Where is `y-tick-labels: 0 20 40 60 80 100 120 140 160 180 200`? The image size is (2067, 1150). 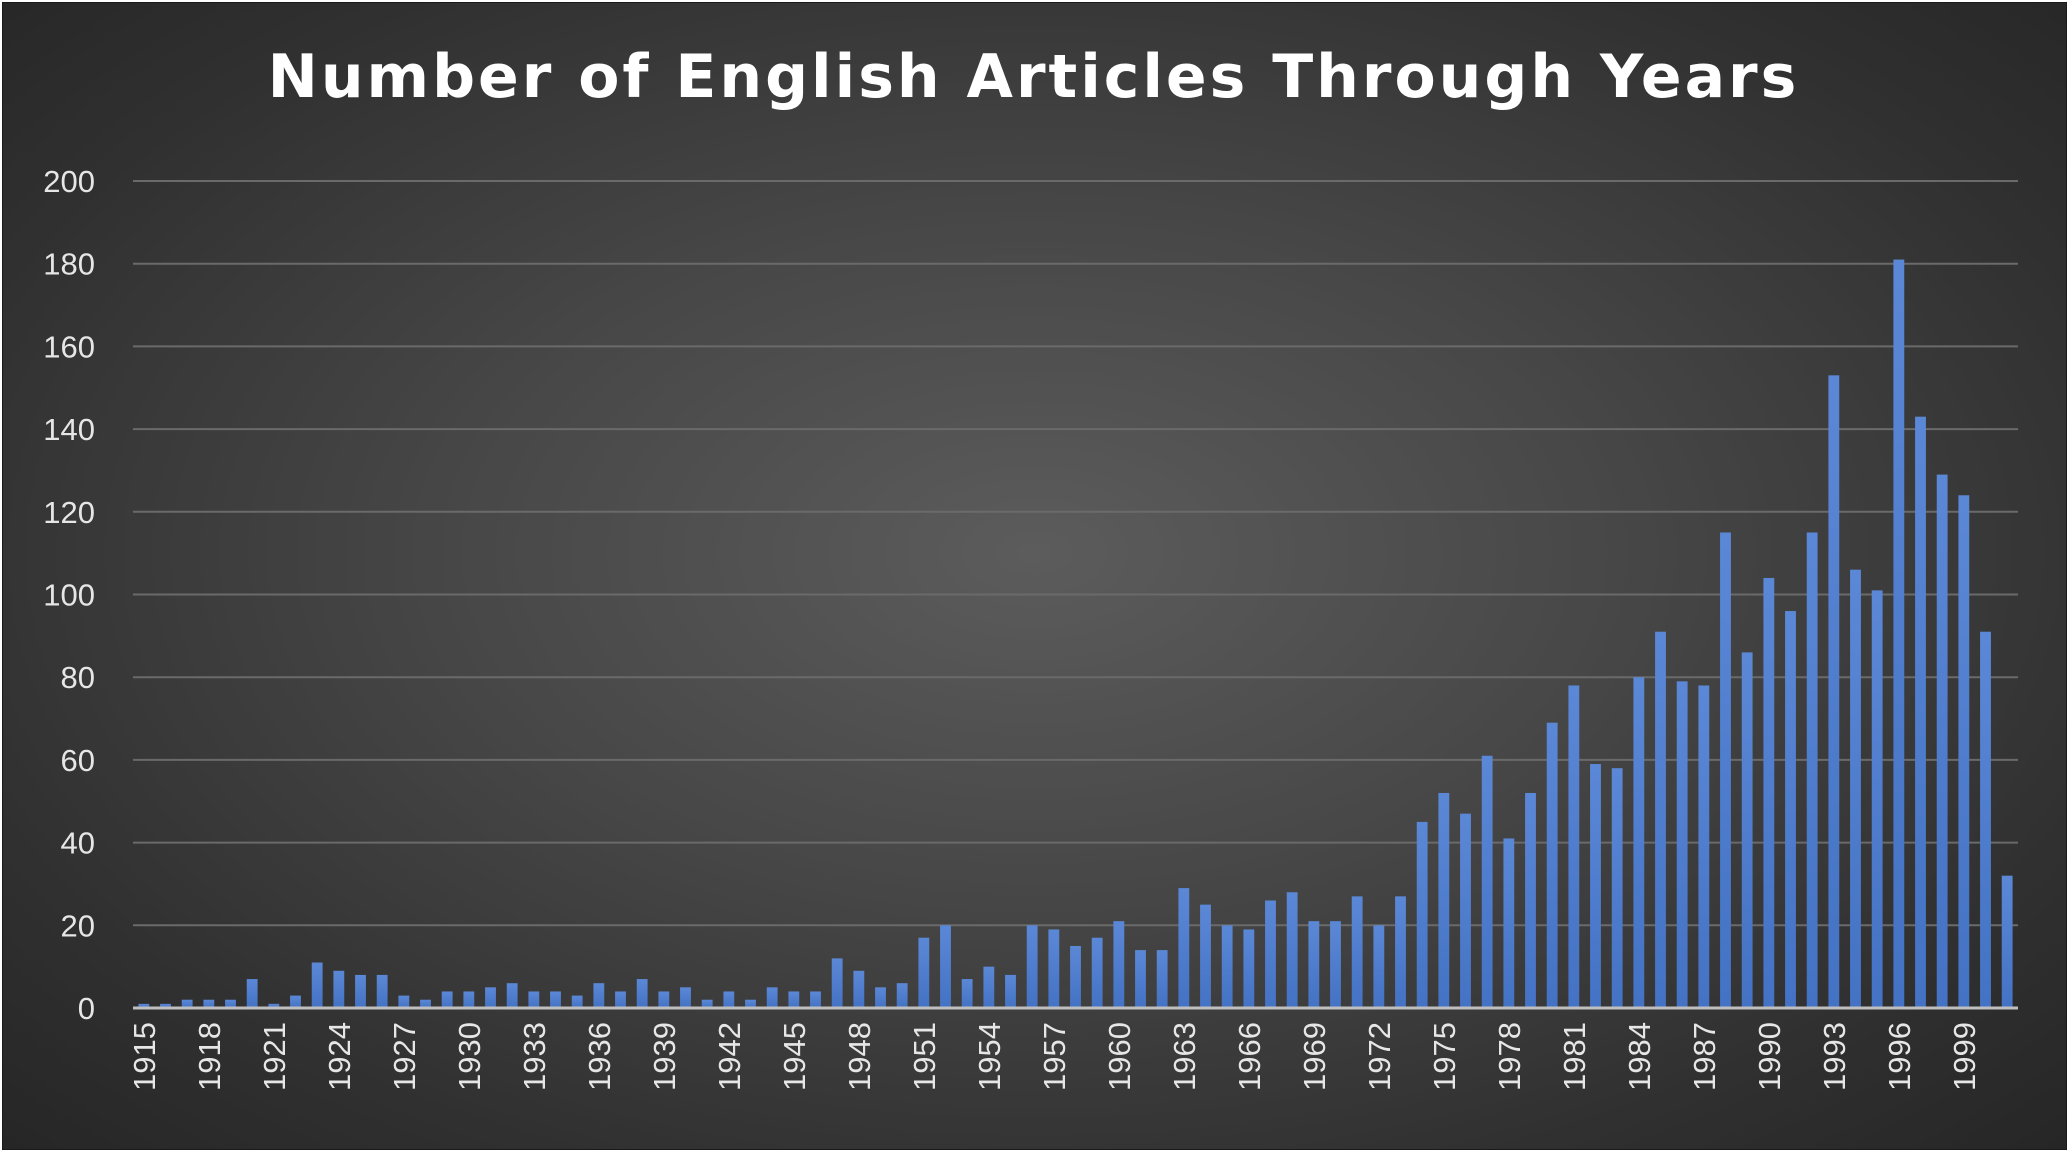
y-tick-labels: 0 20 40 60 80 100 120 140 160 180 200 is located at coordinates (69, 595).